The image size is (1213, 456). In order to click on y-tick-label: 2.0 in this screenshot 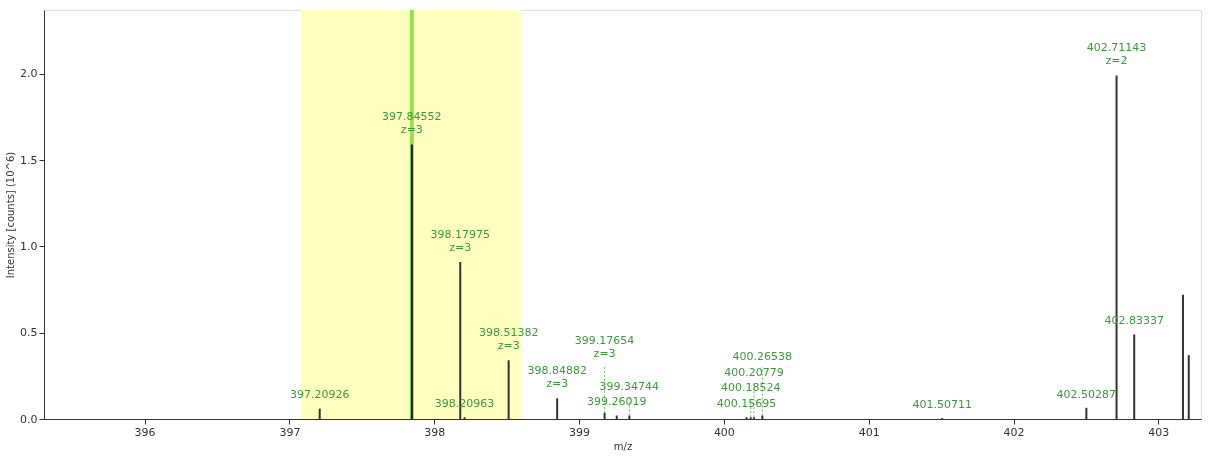, I will do `click(29, 74)`.